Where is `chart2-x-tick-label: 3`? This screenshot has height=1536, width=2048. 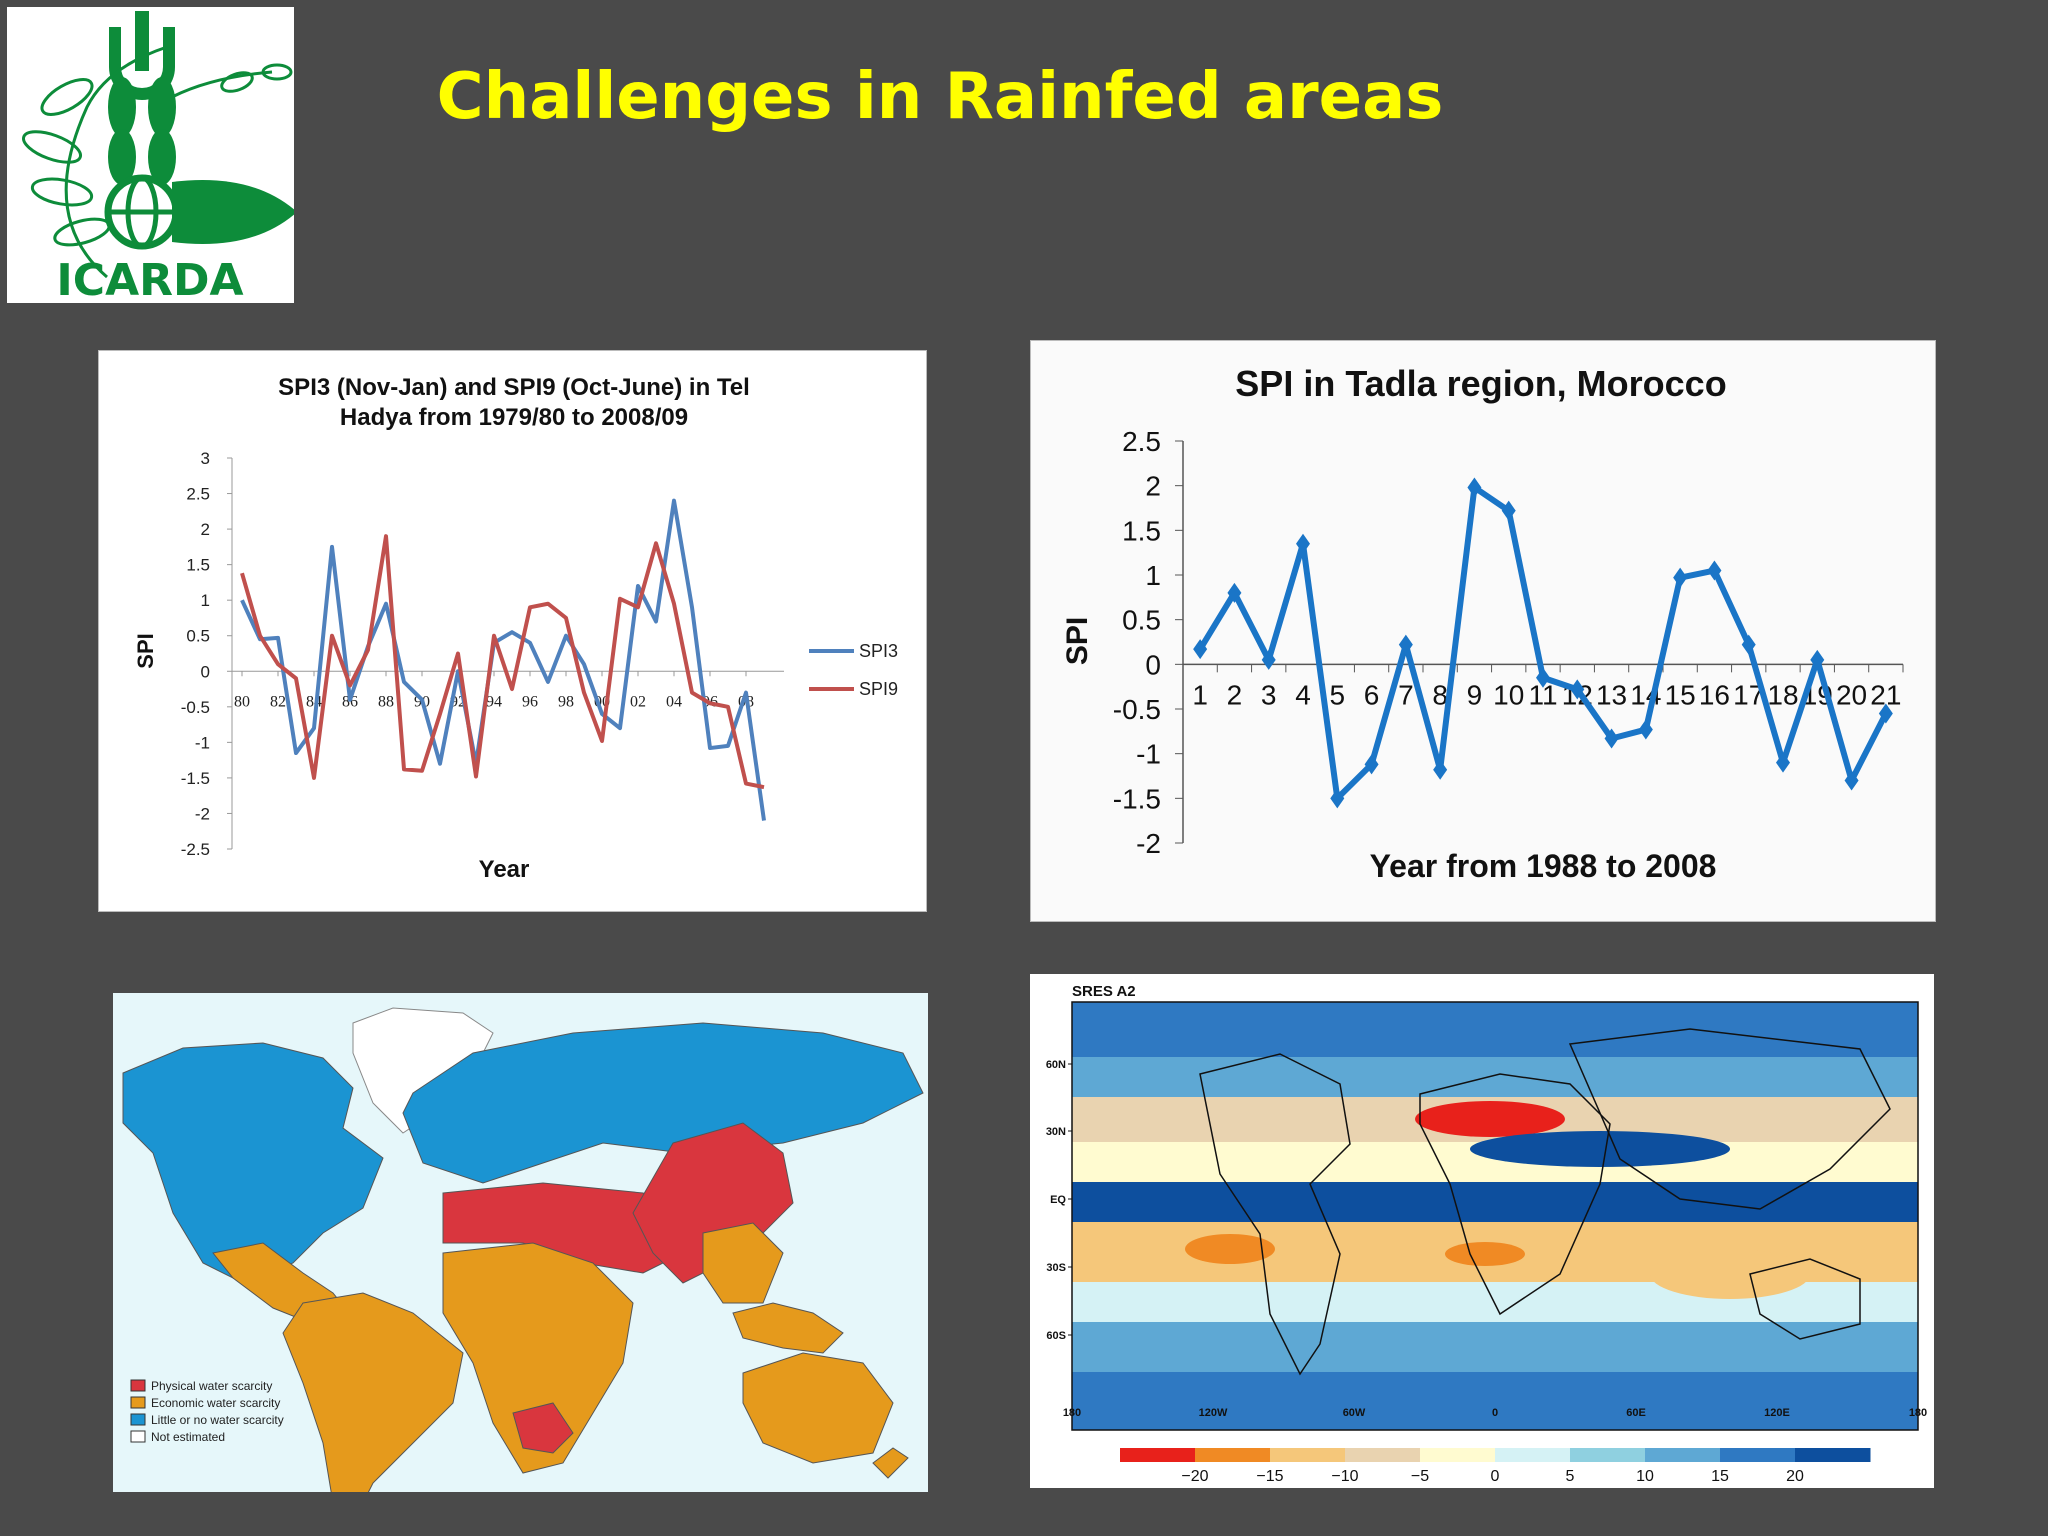 chart2-x-tick-label: 3 is located at coordinates (1269, 694).